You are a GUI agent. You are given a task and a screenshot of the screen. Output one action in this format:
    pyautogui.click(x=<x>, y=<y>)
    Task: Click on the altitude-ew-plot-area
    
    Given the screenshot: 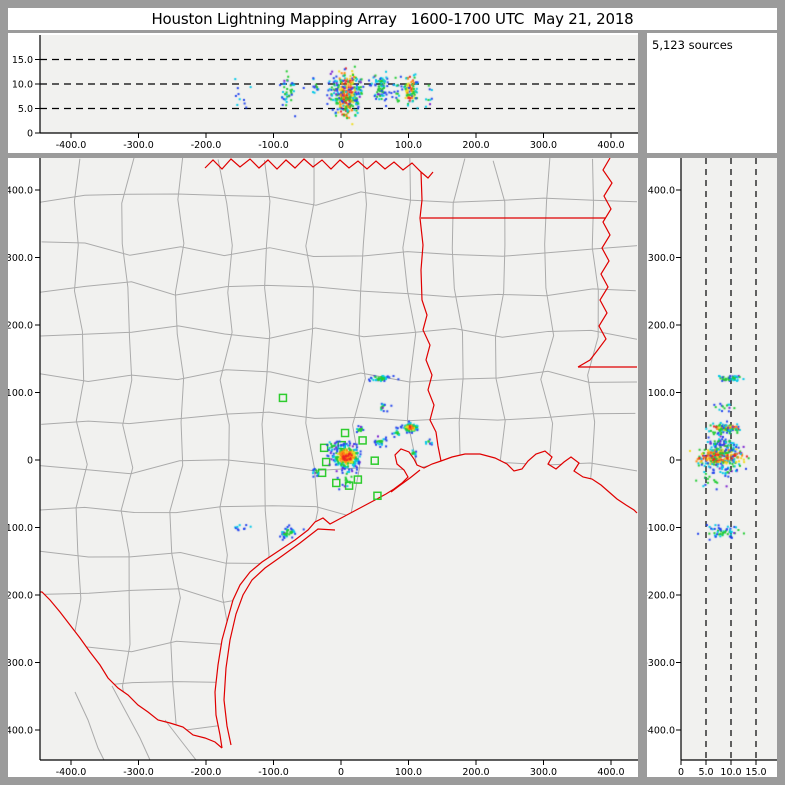 What is the action you would take?
    pyautogui.click(x=323, y=93)
    